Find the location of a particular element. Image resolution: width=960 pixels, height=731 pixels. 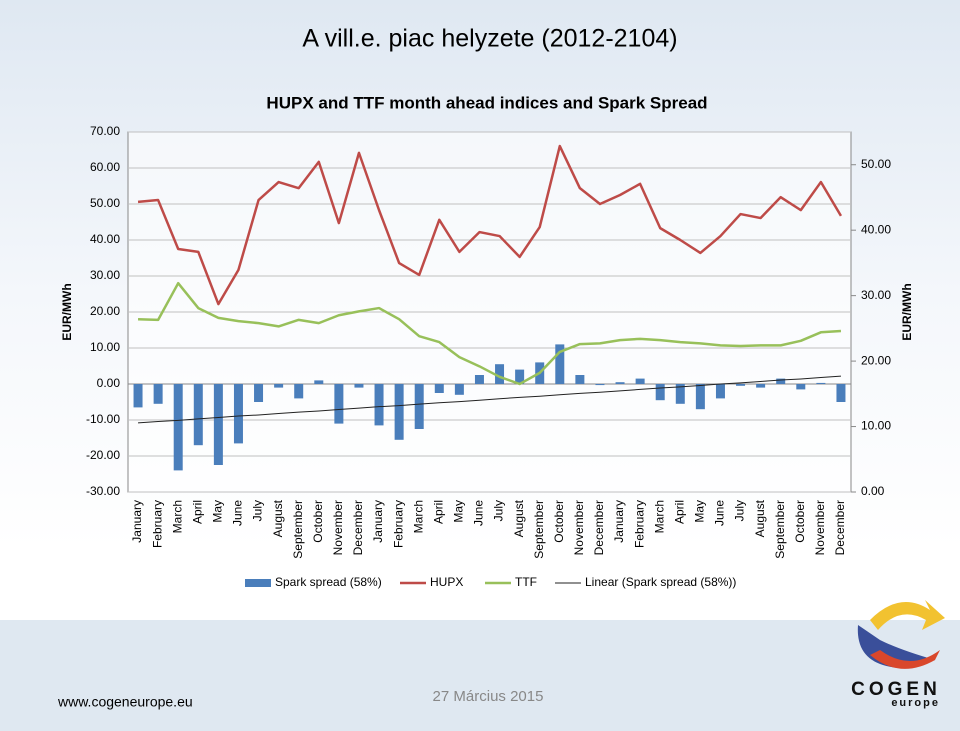

legend-label: Spark spread (58%) is located at coordinates (328, 582).